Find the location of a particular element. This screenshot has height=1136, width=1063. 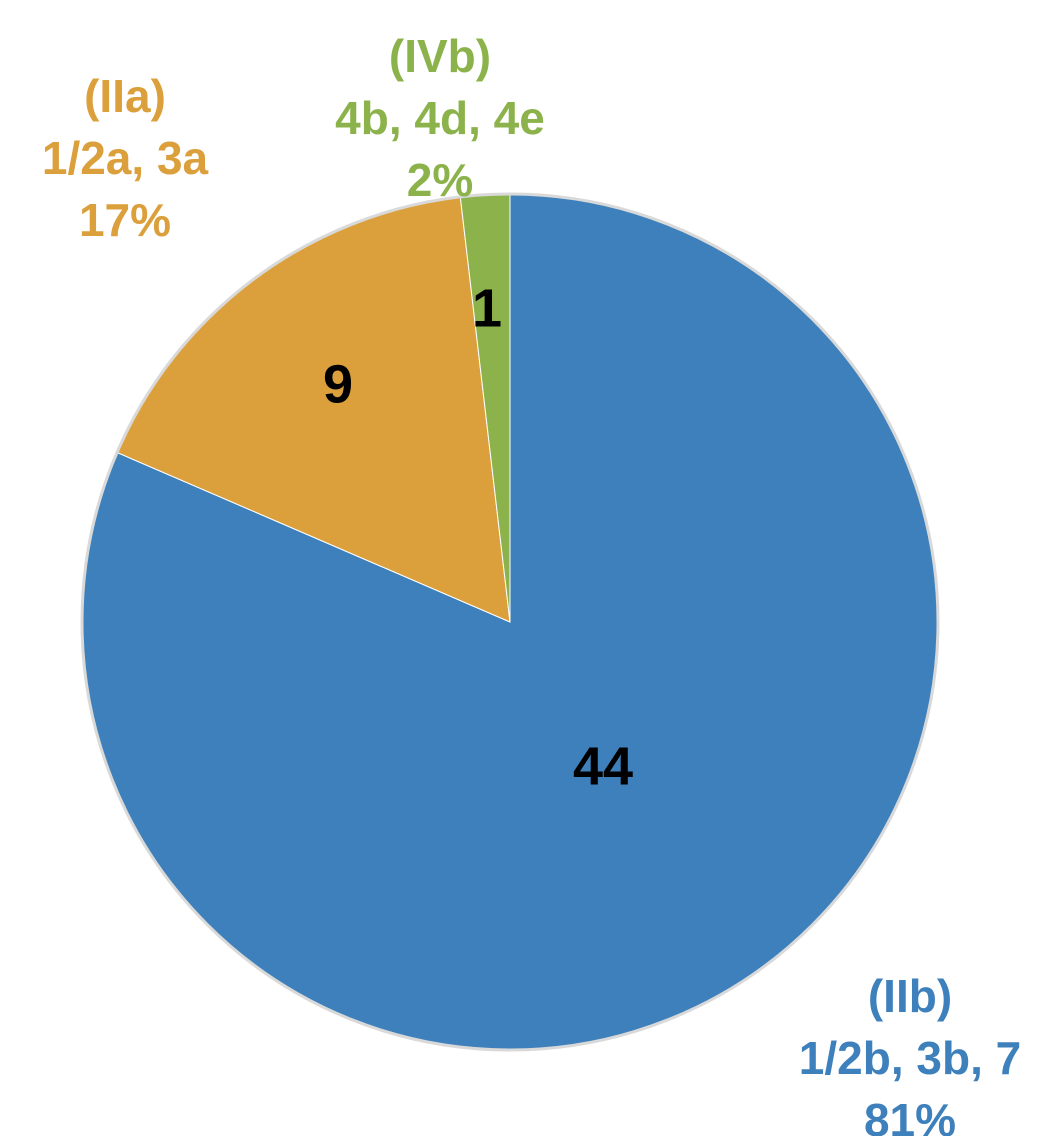

value-label: 44 is located at coordinates (603, 766).